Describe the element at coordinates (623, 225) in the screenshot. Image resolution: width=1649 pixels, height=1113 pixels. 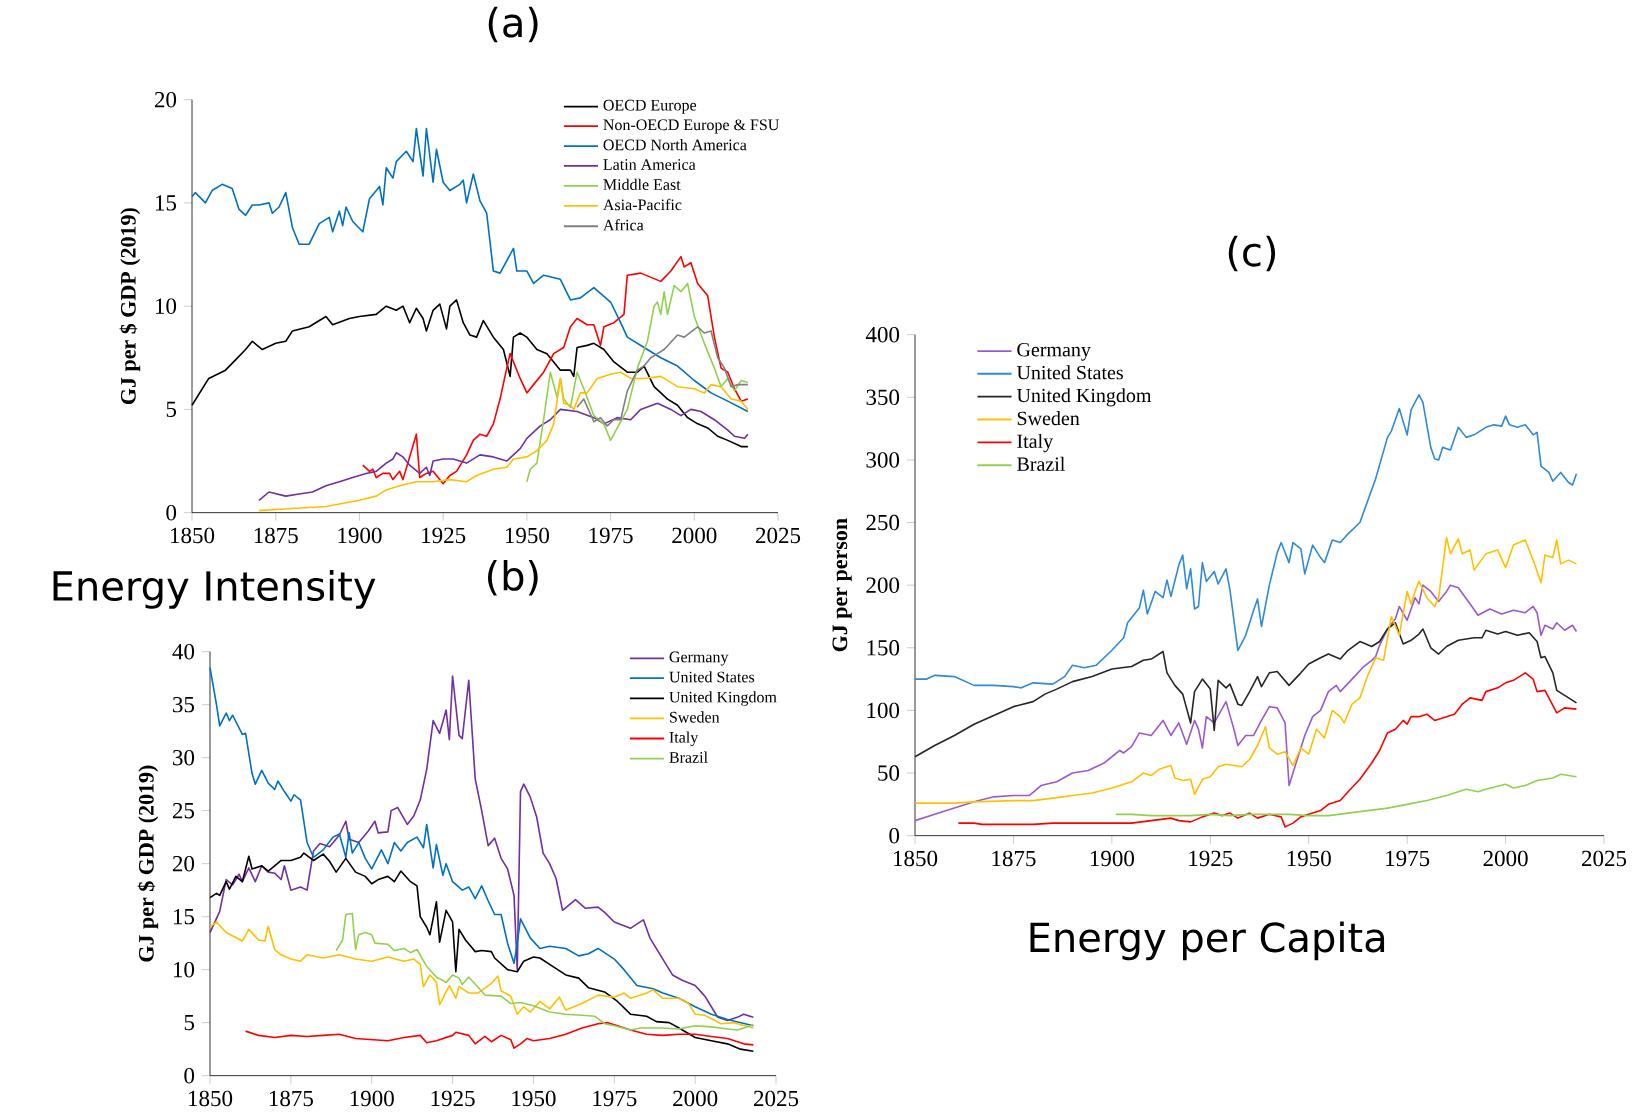
I see `legend-label: Africa` at that location.